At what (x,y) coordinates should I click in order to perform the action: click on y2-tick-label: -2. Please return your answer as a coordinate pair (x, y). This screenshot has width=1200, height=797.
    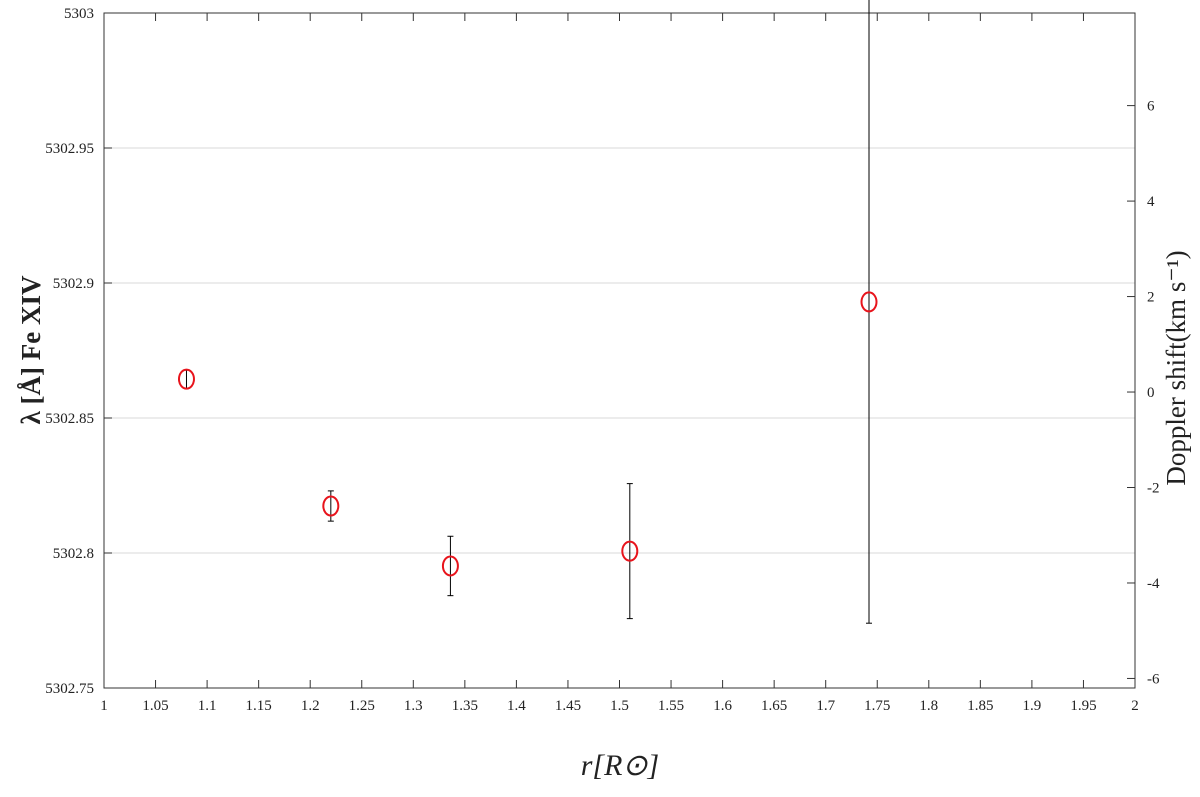
    Looking at the image, I should click on (1153, 489).